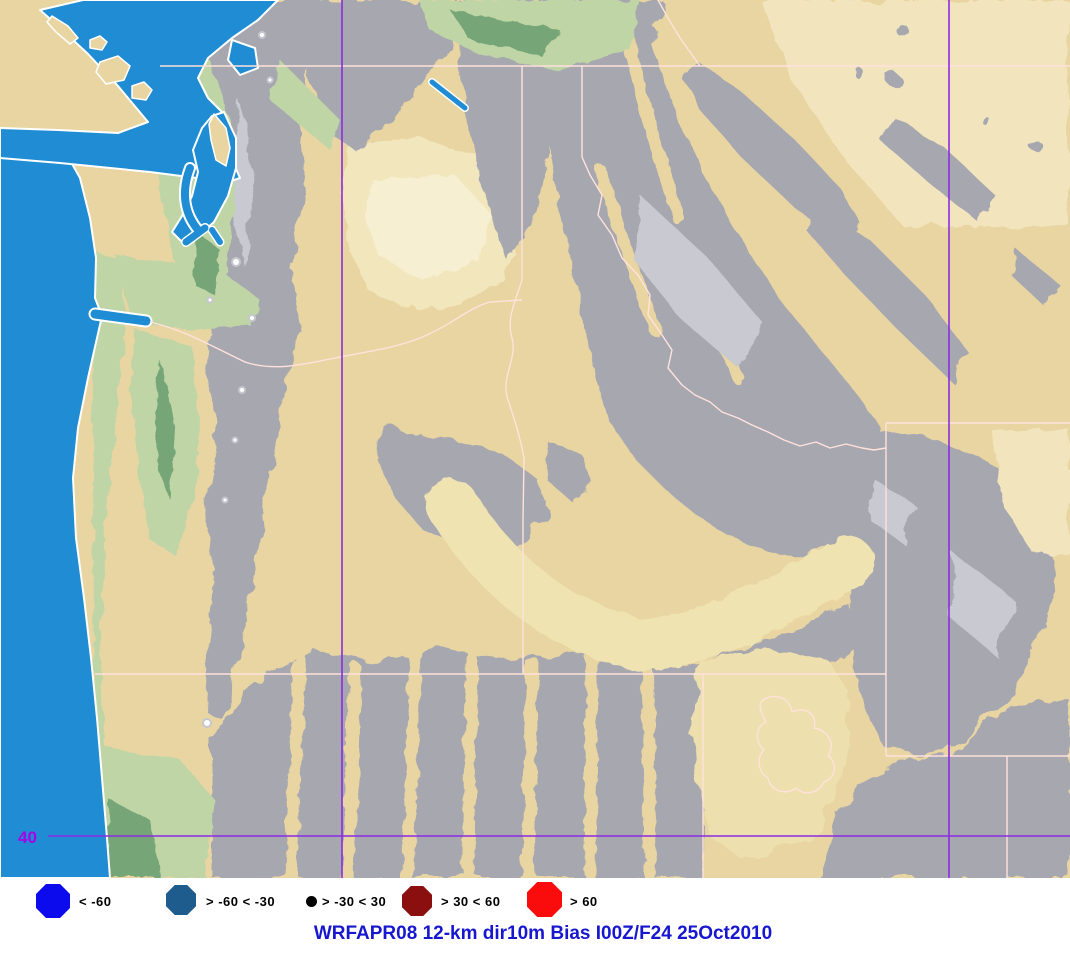 The height and width of the screenshot is (969, 1070). Describe the element at coordinates (544, 899) in the screenshot. I see `legend-octagon-red` at that location.